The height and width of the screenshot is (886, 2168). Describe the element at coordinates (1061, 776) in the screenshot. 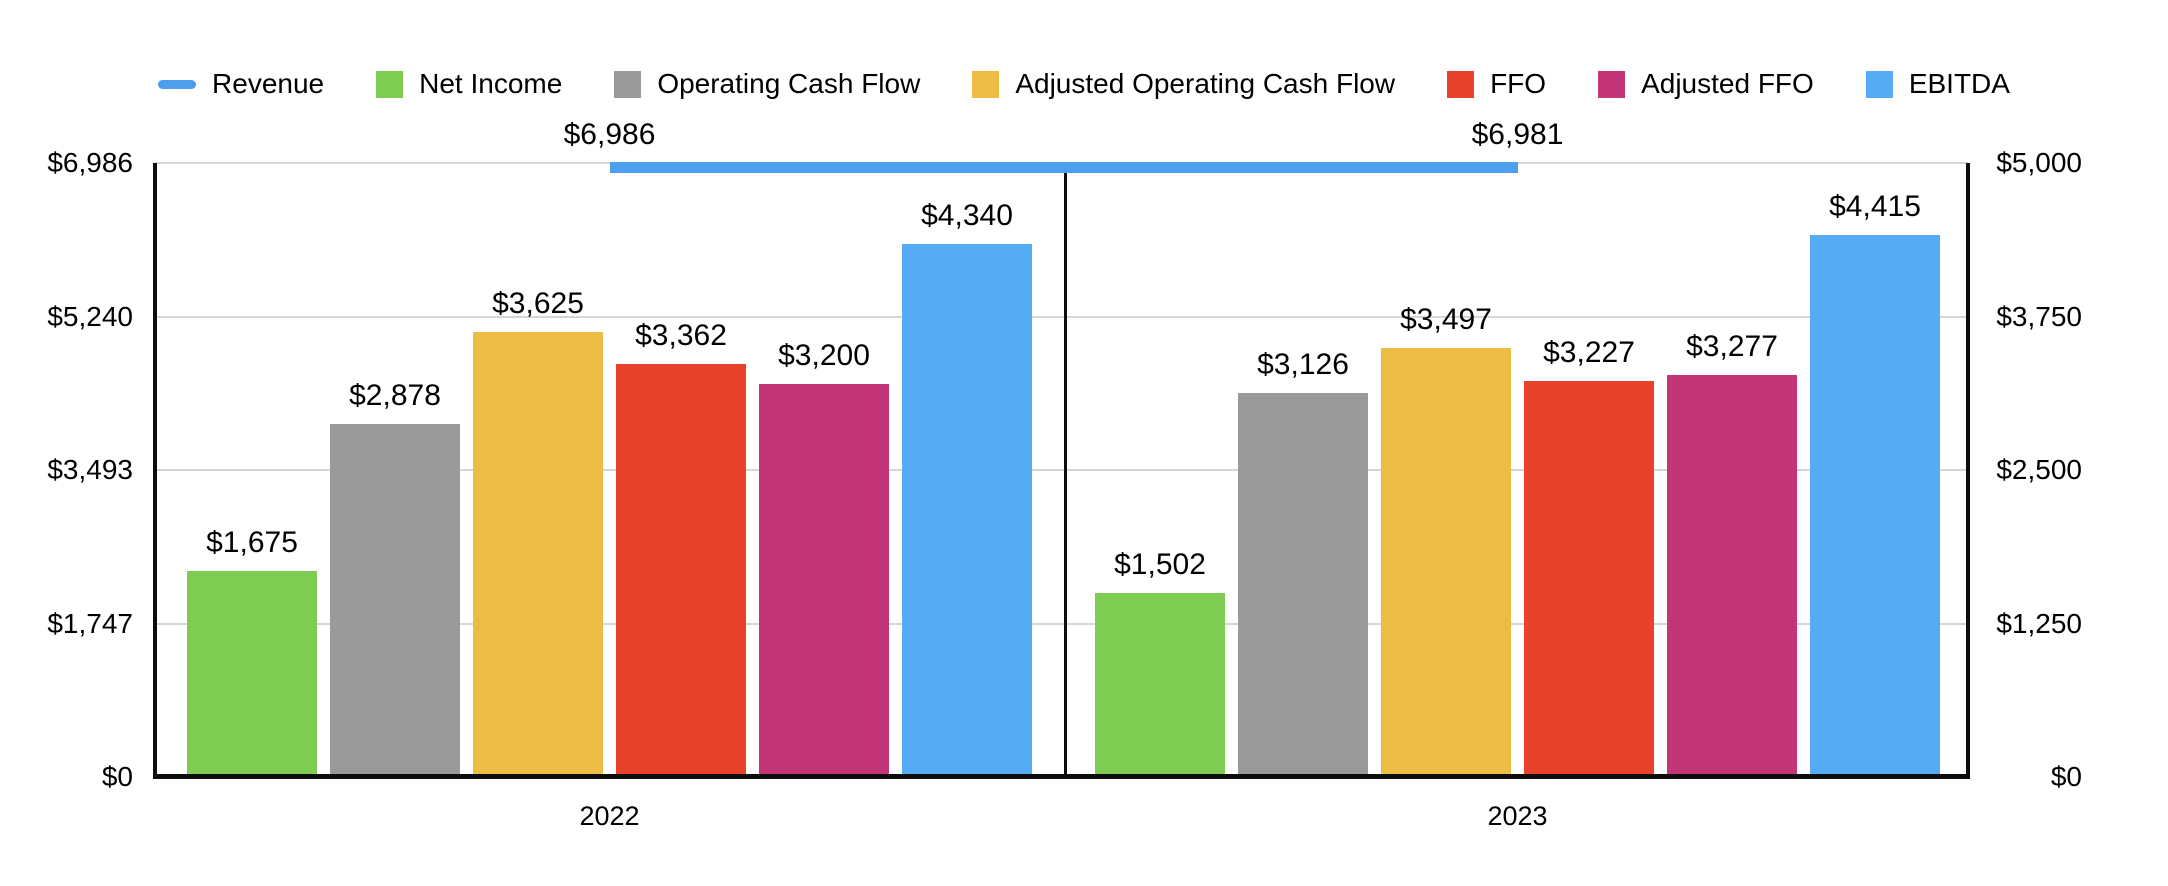

I see `x-axis-line` at that location.